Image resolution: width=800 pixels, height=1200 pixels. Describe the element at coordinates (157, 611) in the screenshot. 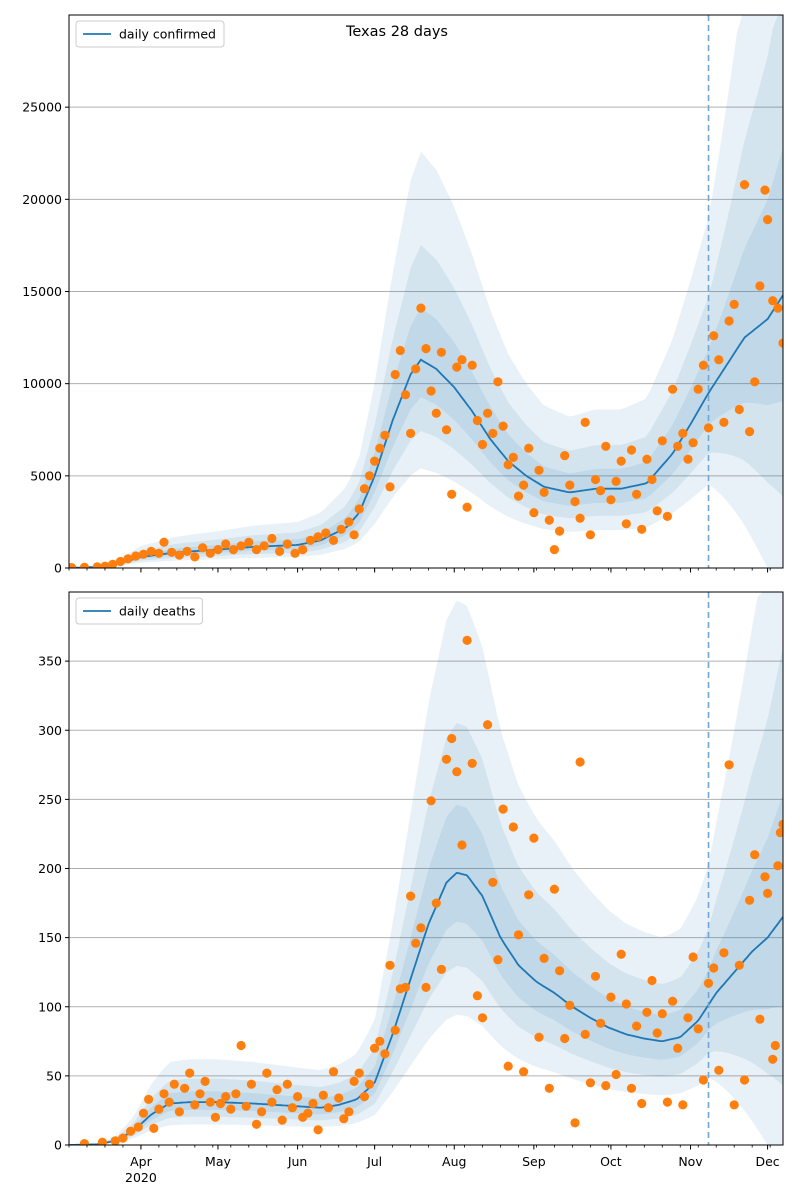

I see `deaths-legend-label: daily deaths` at that location.